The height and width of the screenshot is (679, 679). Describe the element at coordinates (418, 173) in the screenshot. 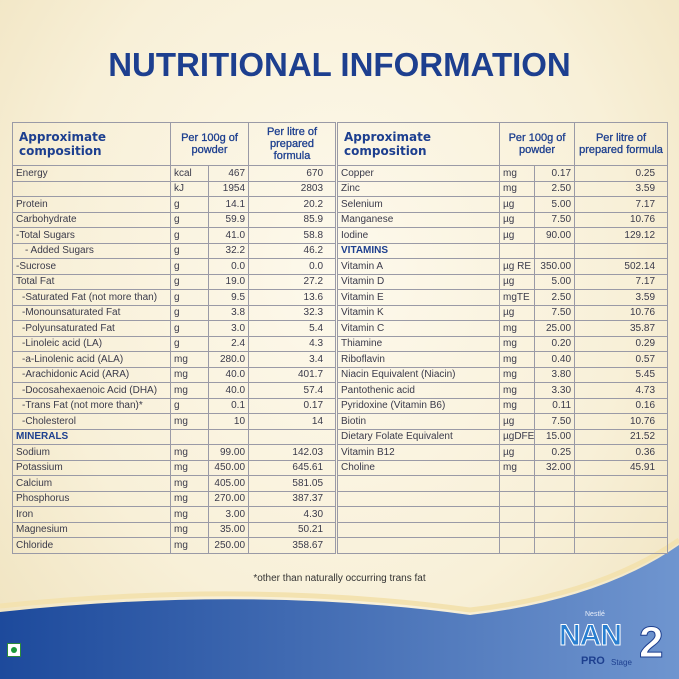

I see `nutrient-name: Copper` at that location.